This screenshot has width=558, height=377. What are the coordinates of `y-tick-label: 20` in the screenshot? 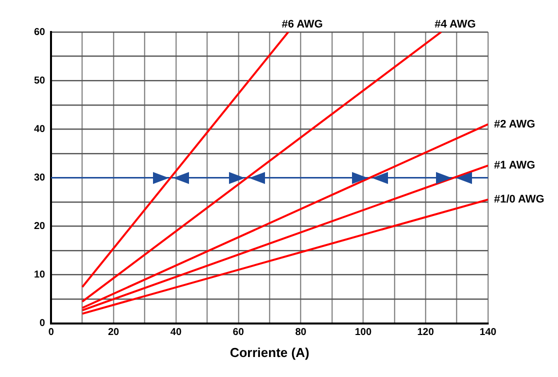 It's located at (40, 226).